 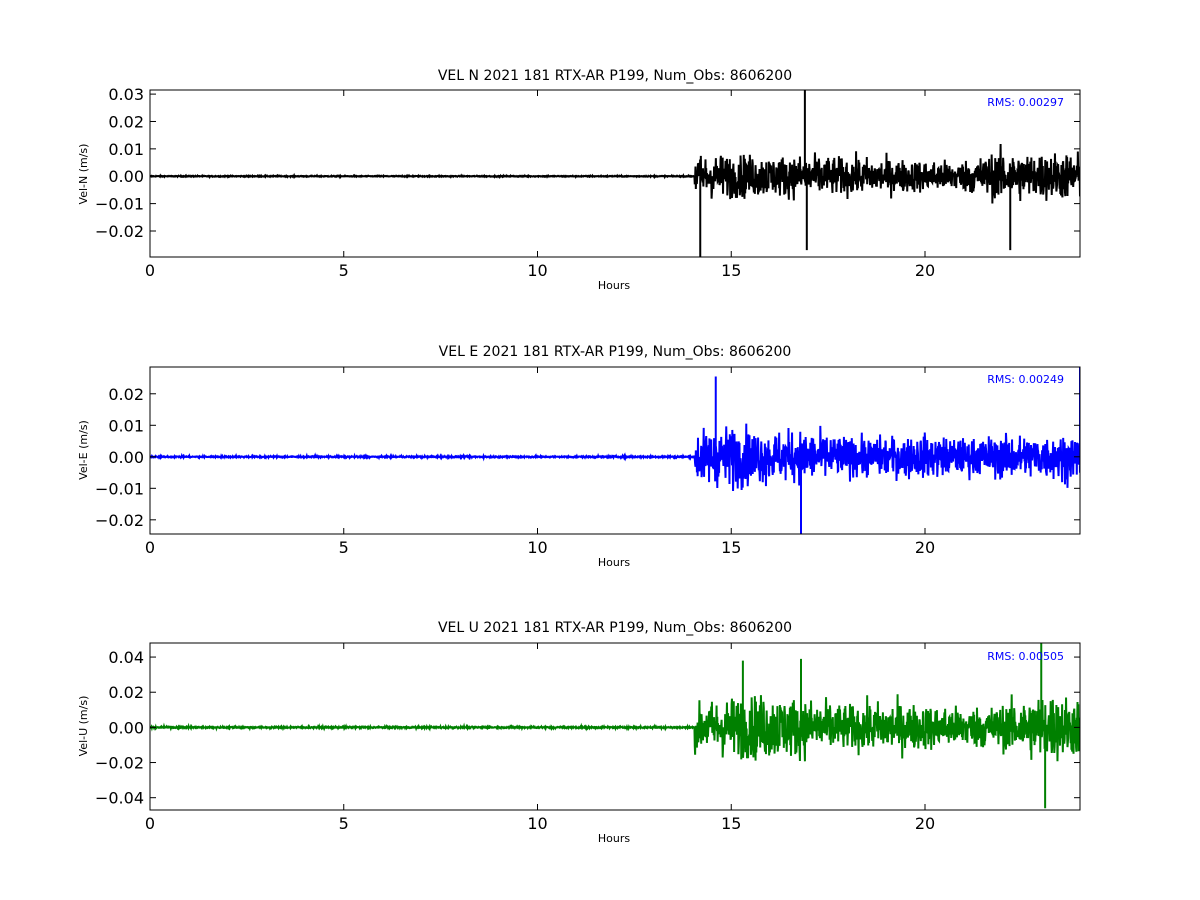 What do you see at coordinates (83, 174) in the screenshot?
I see `y-axis-label: Vel-N (m/s)` at bounding box center [83, 174].